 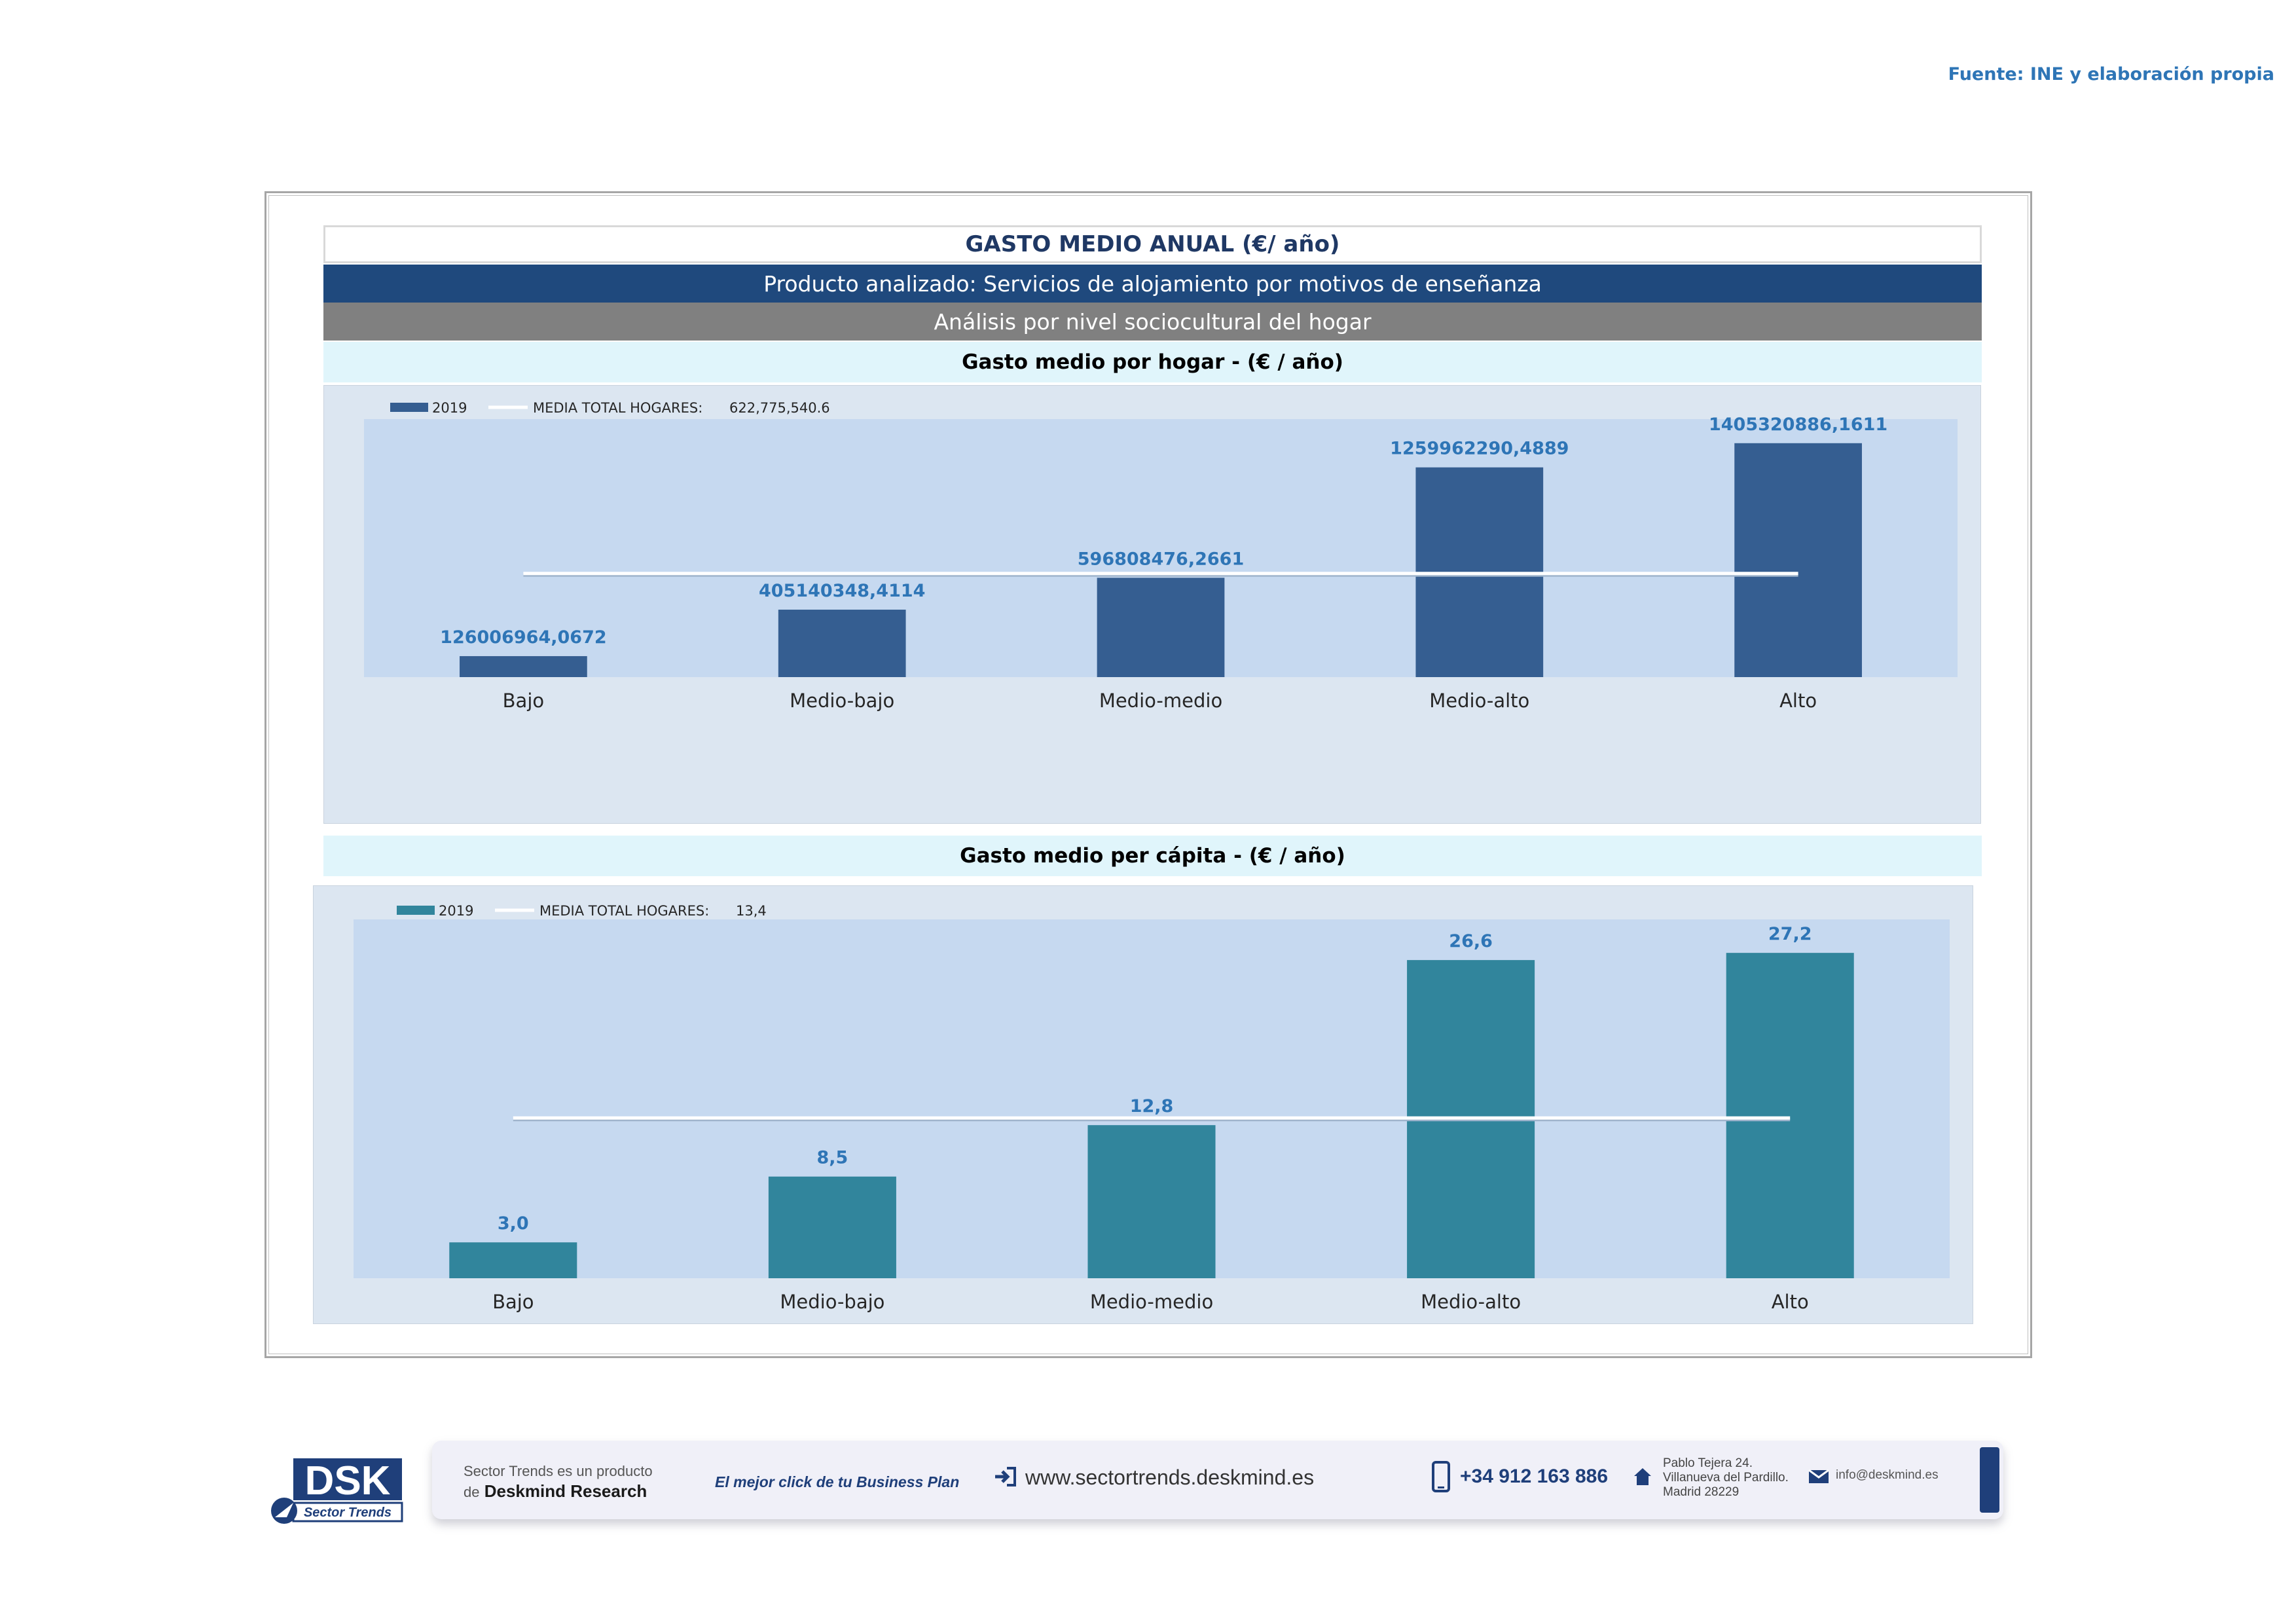 What do you see at coordinates (513, 1223) in the screenshot?
I see `data-label: 3,0` at bounding box center [513, 1223].